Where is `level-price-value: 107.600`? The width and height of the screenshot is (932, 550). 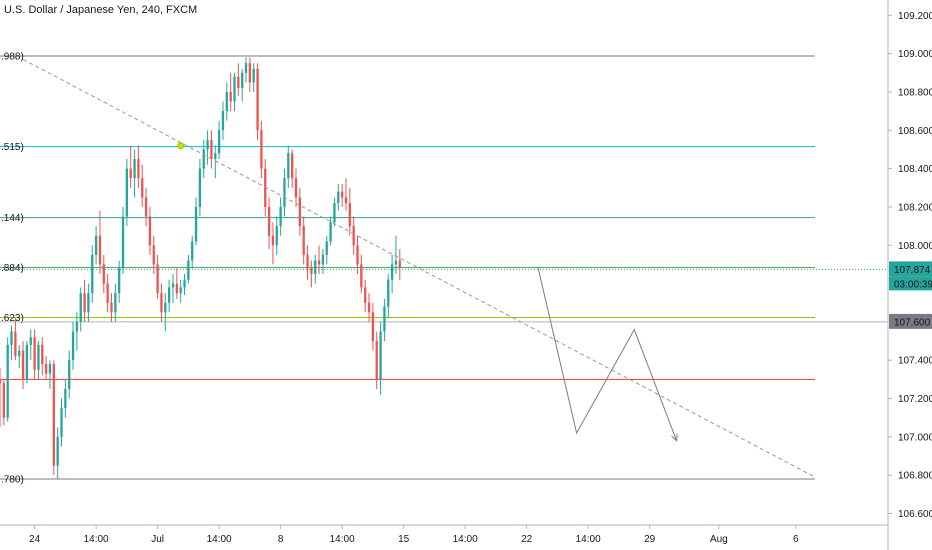
level-price-value: 107.600 is located at coordinates (912, 322).